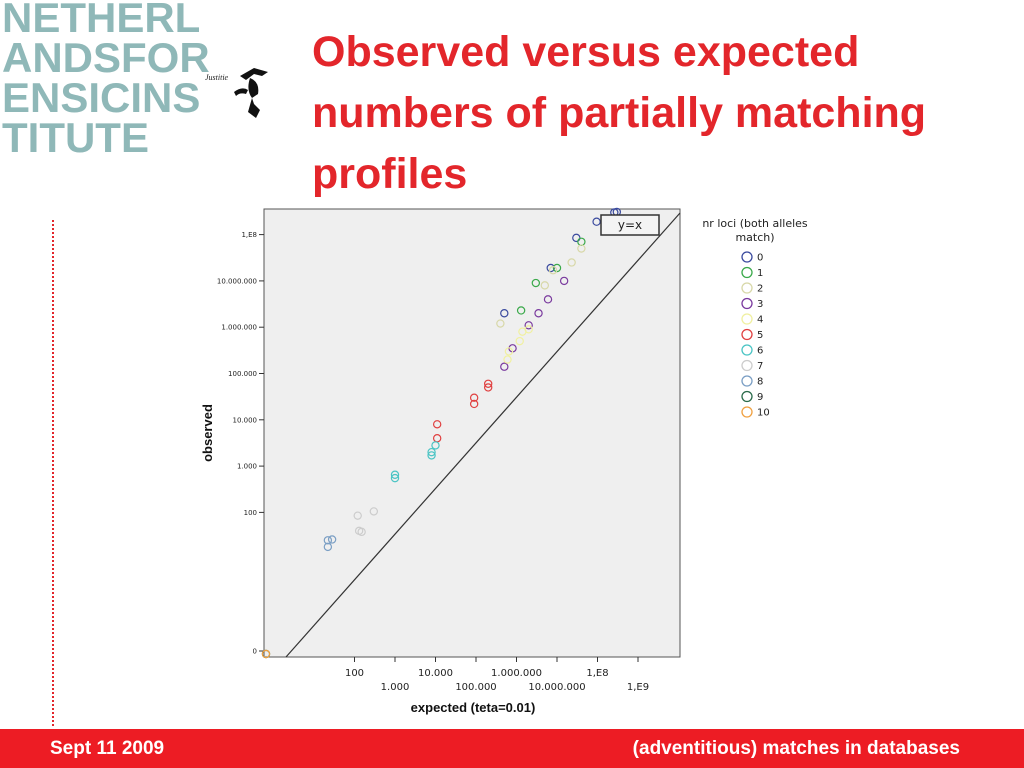 This screenshot has width=1024, height=768. What do you see at coordinates (760, 304) in the screenshot?
I see `legend-label-3: 3` at bounding box center [760, 304].